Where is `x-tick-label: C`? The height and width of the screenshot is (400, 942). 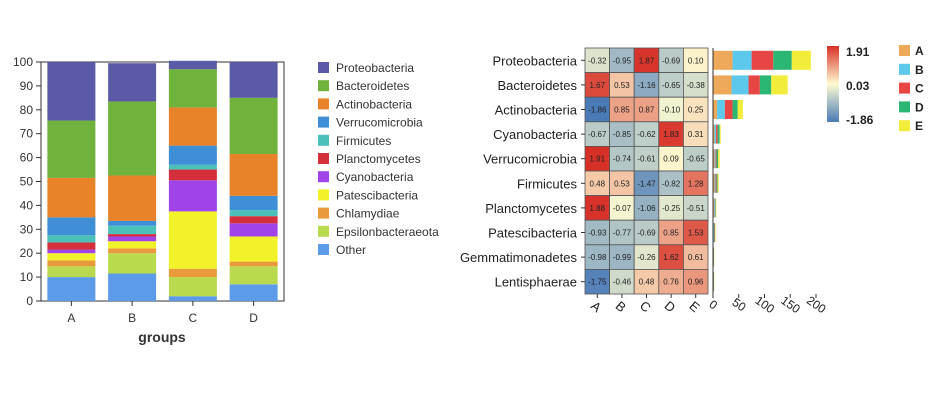
x-tick-label: C is located at coordinates (193, 318).